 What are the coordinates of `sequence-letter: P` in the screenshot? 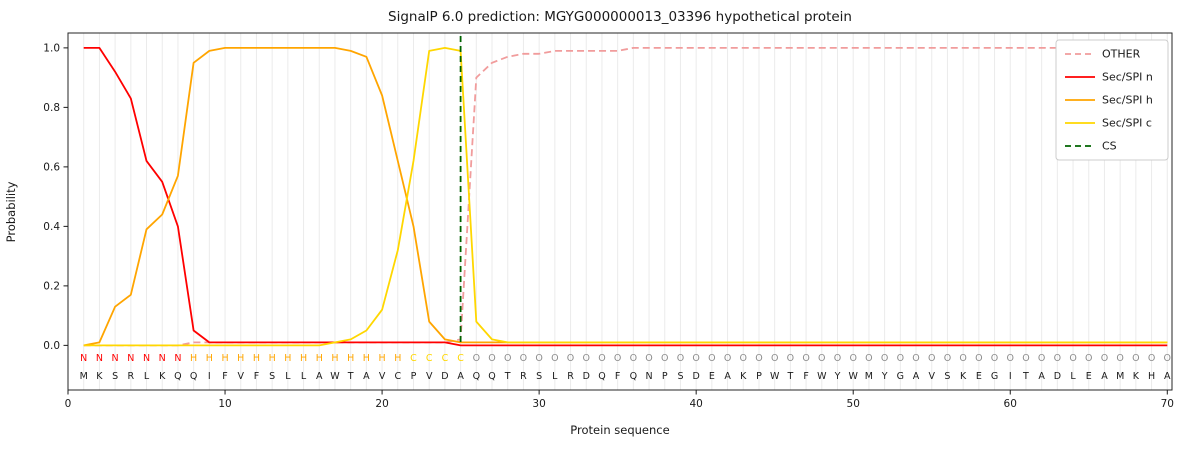 It's located at (414, 376).